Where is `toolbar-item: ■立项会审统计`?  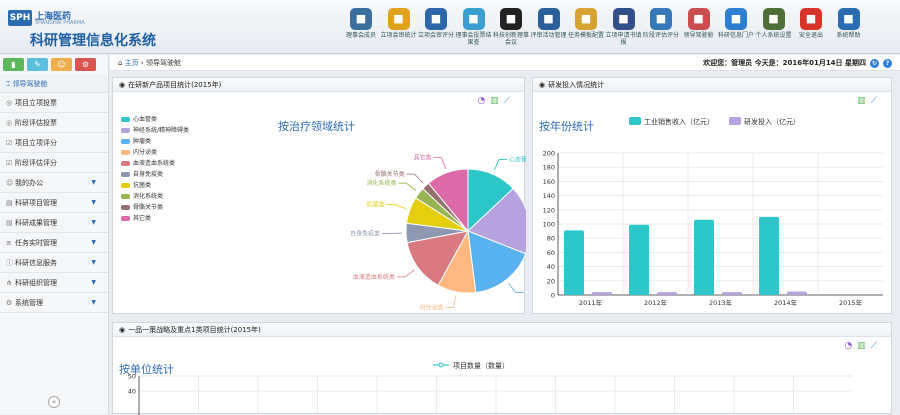
toolbar-item: ■立项会审统计 is located at coordinates (399, 30).